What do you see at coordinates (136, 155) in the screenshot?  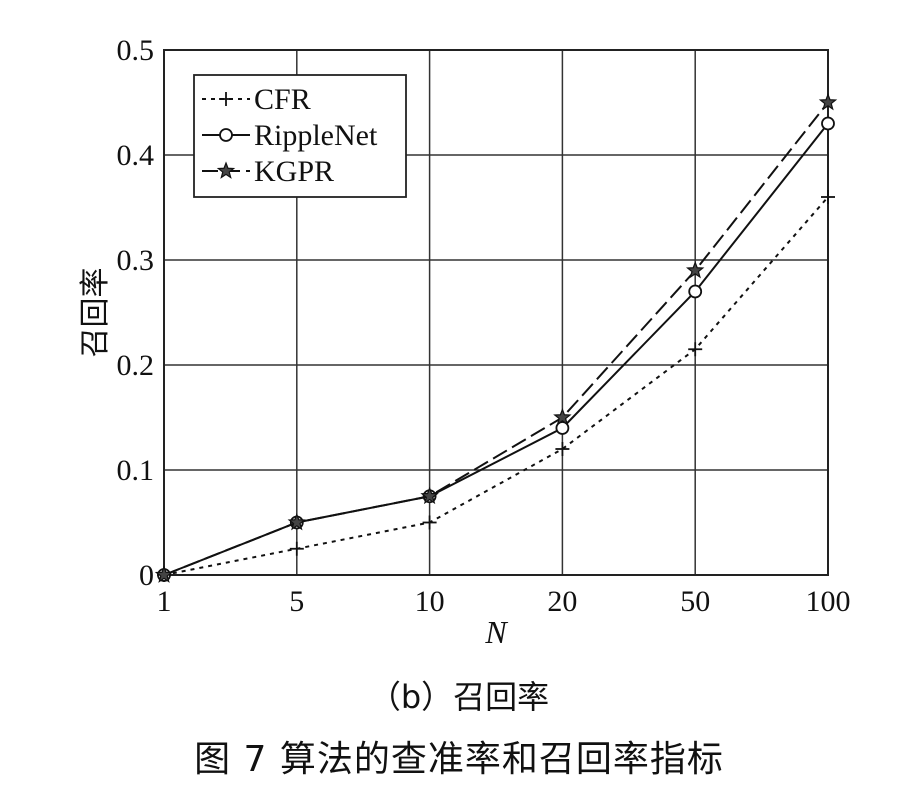 I see `y-tick-label: 0.4` at bounding box center [136, 155].